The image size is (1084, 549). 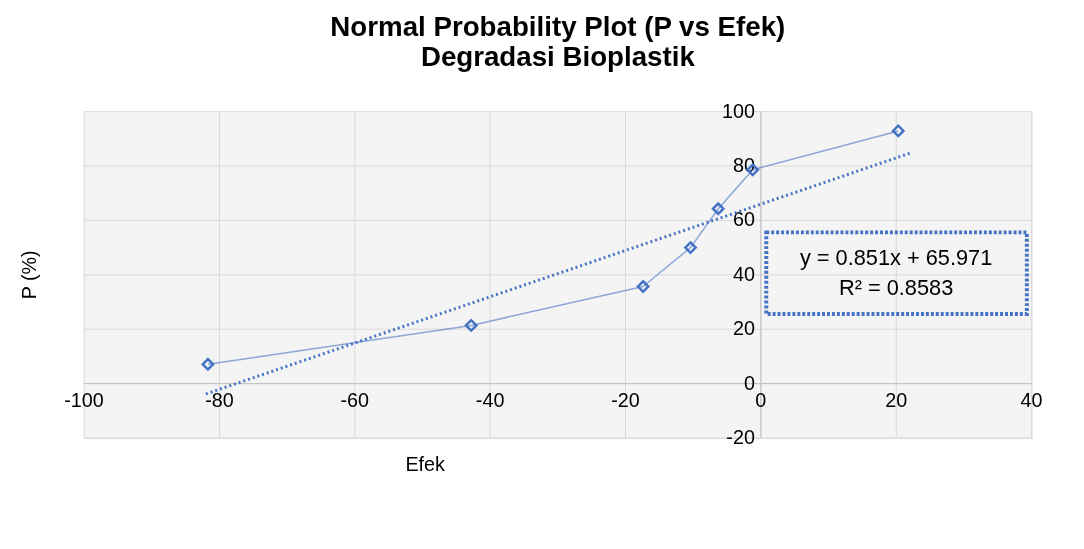 What do you see at coordinates (425, 463) in the screenshot?
I see `x-axis-title: Efek` at bounding box center [425, 463].